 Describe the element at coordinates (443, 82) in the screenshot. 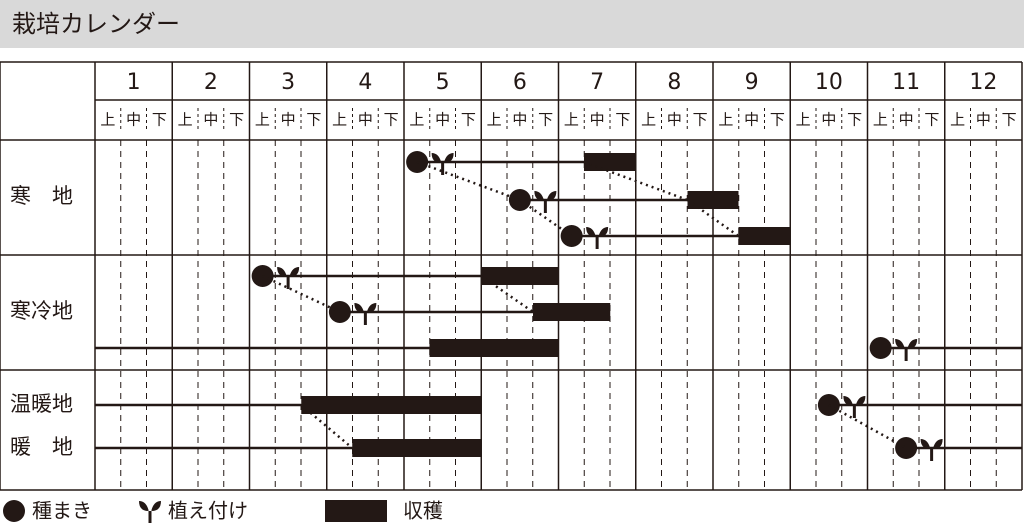

I see `month-label: 5` at that location.